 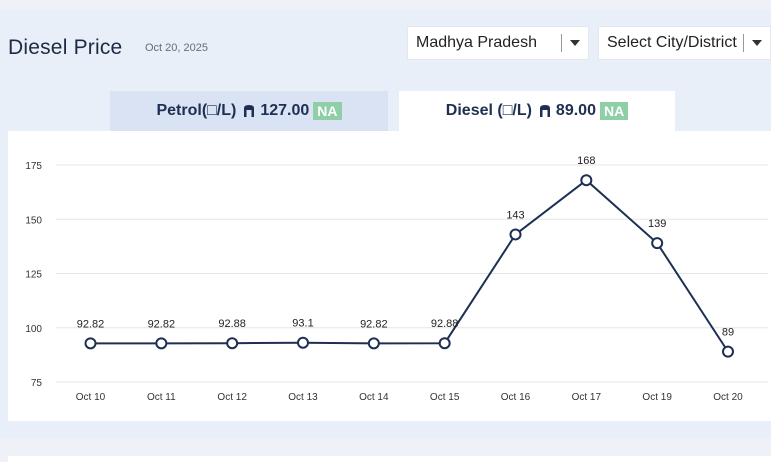 What do you see at coordinates (91, 397) in the screenshot?
I see `x-tick-label: Oct 10` at bounding box center [91, 397].